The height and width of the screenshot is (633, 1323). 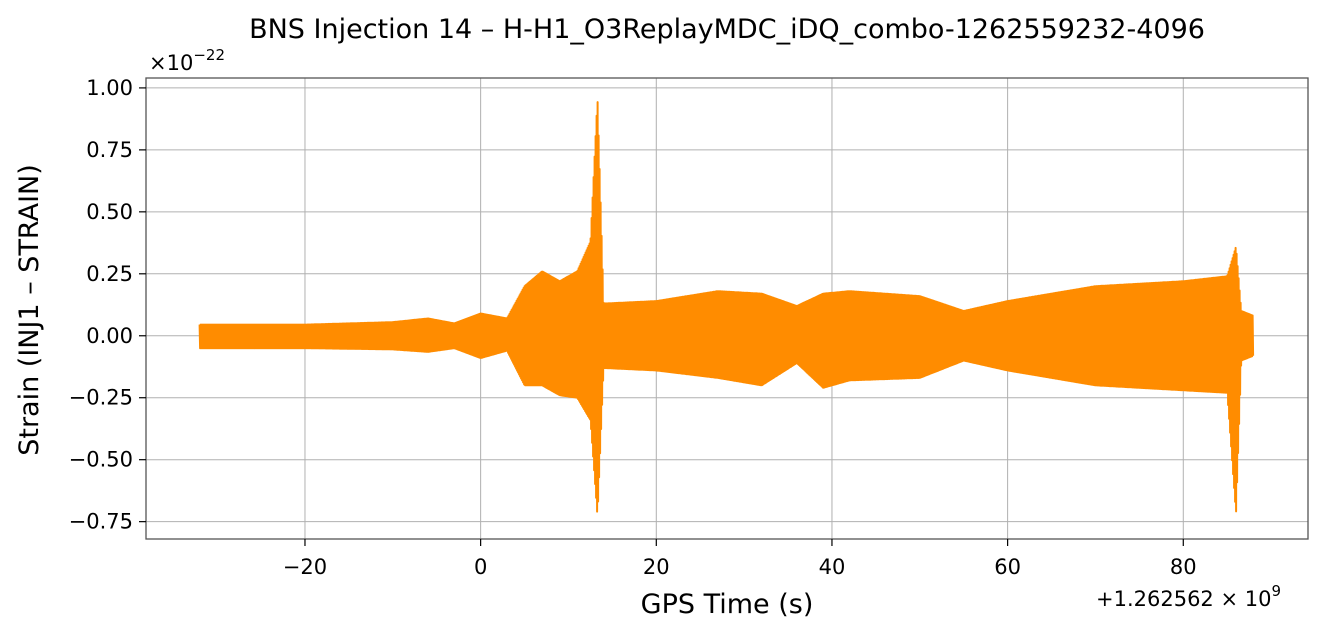 What do you see at coordinates (1007, 567) in the screenshot?
I see `x-tick-label: 60` at bounding box center [1007, 567].